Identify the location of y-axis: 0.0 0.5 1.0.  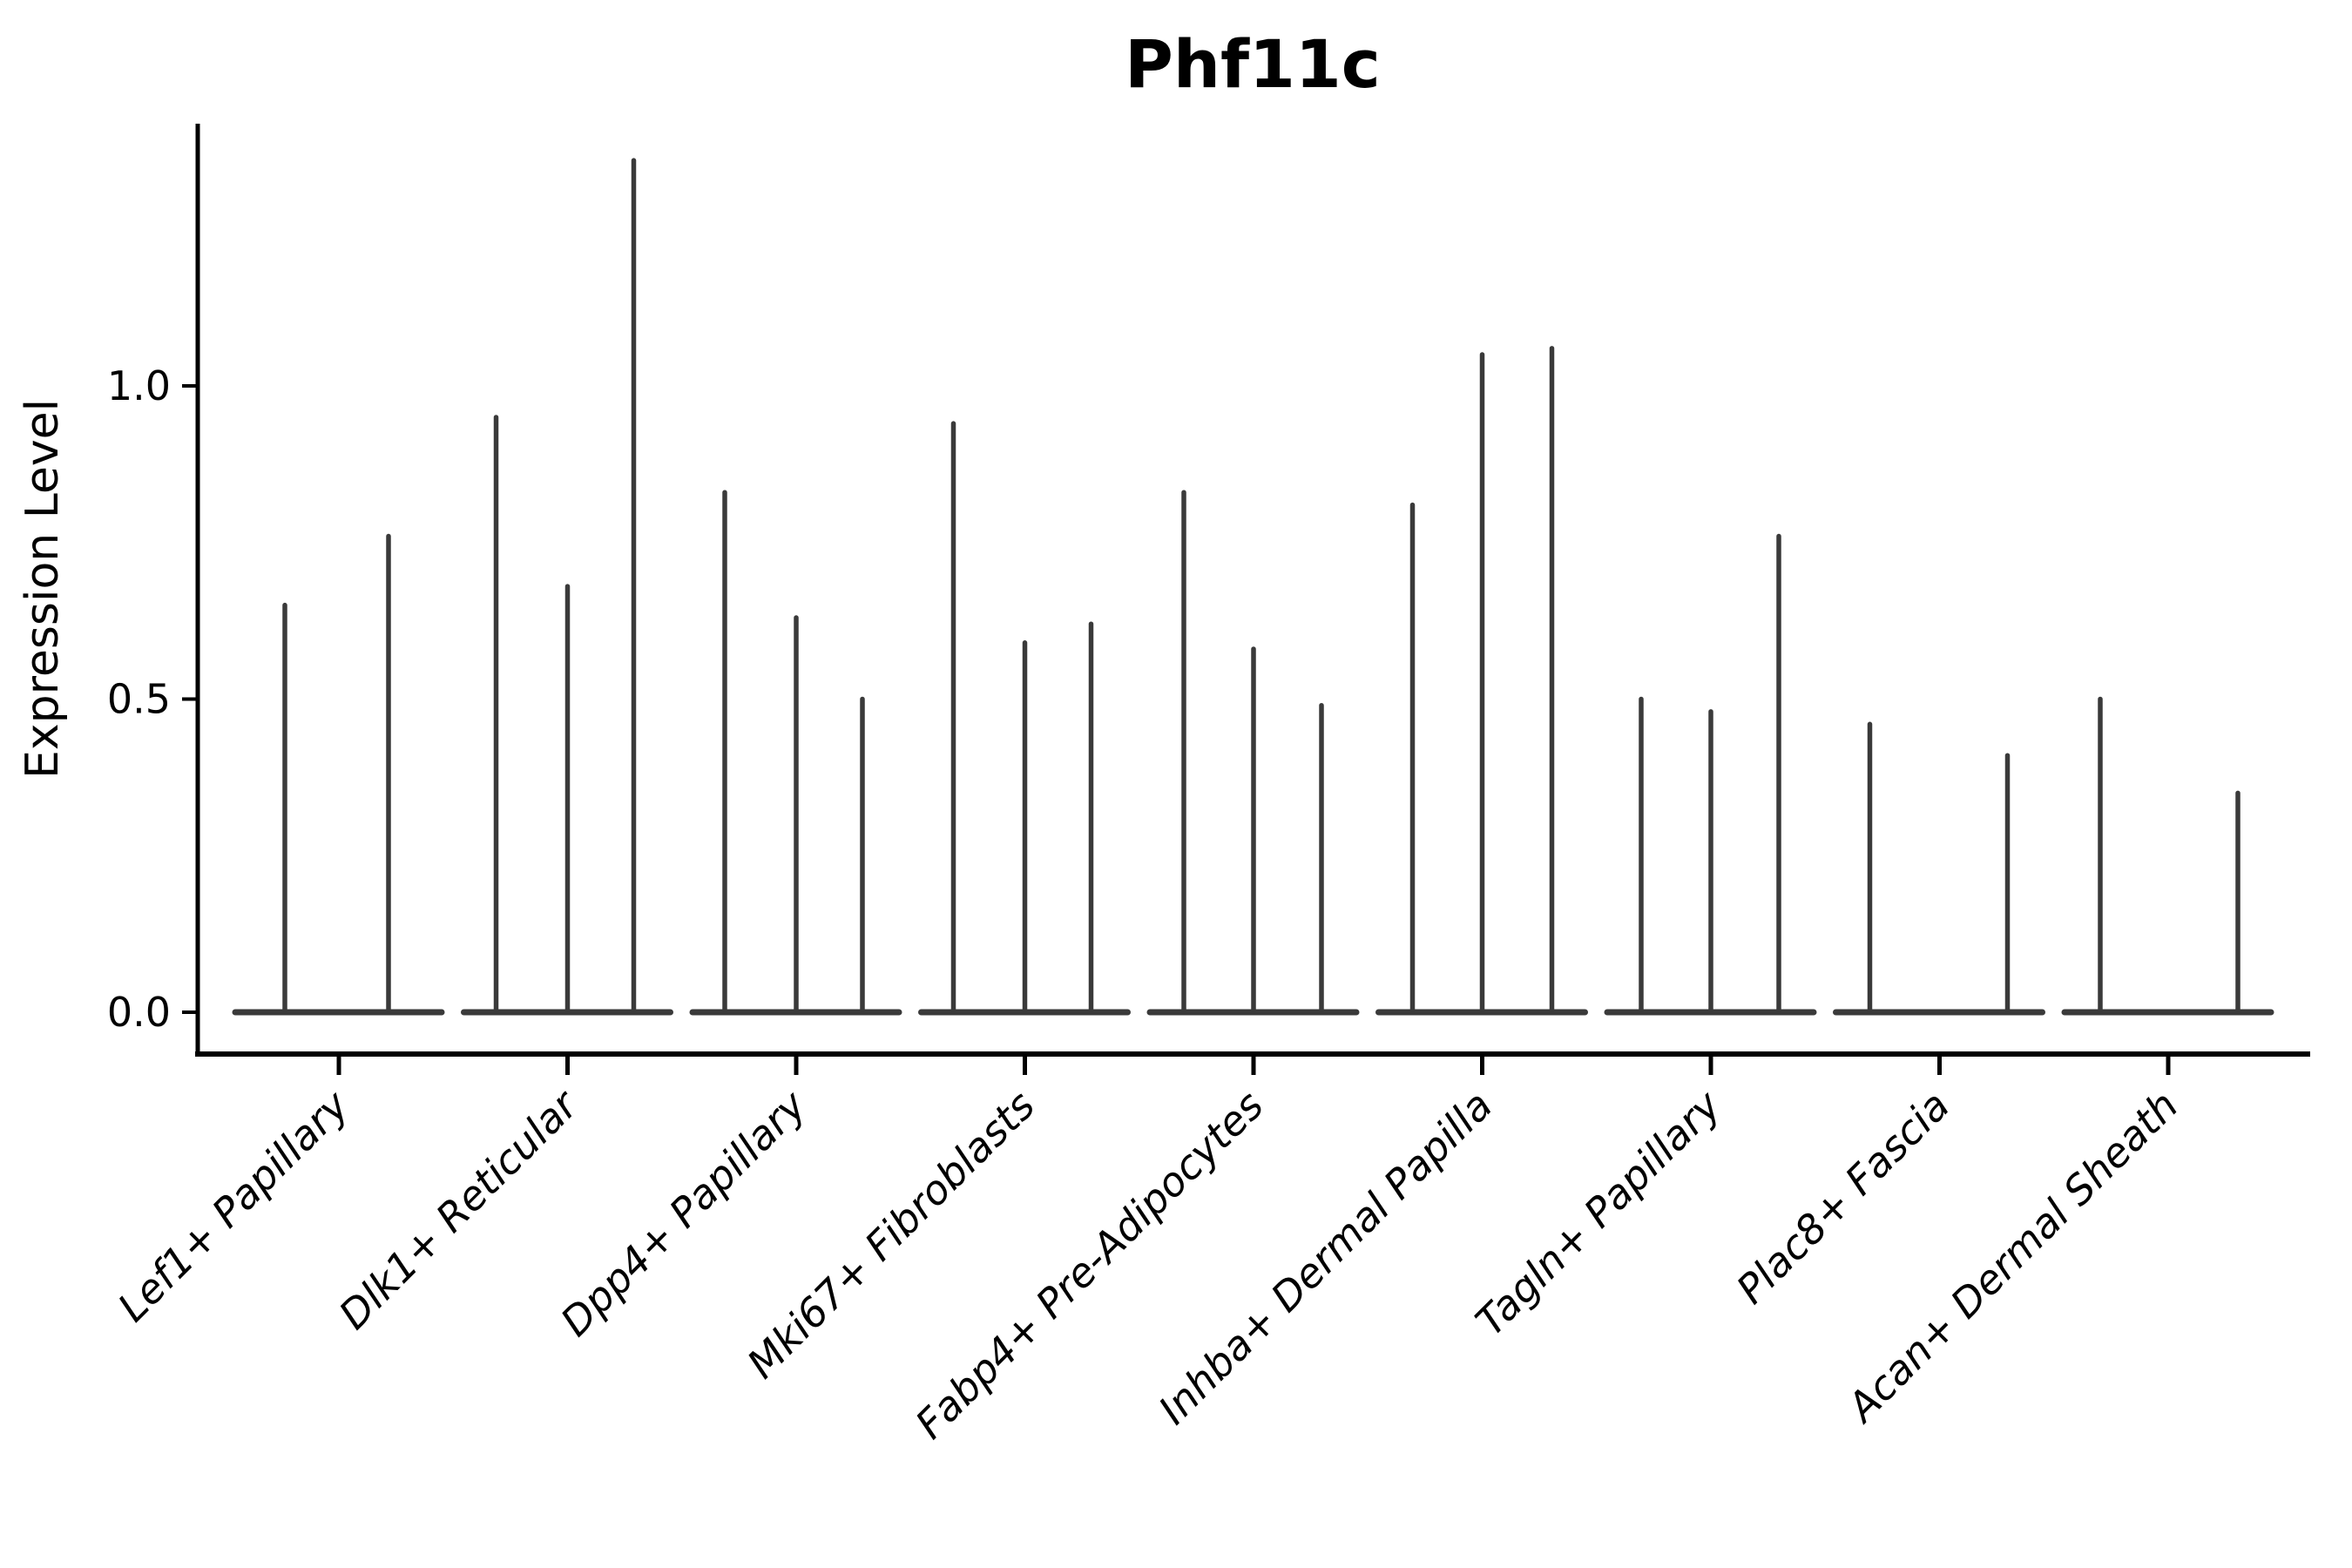
(152, 699).